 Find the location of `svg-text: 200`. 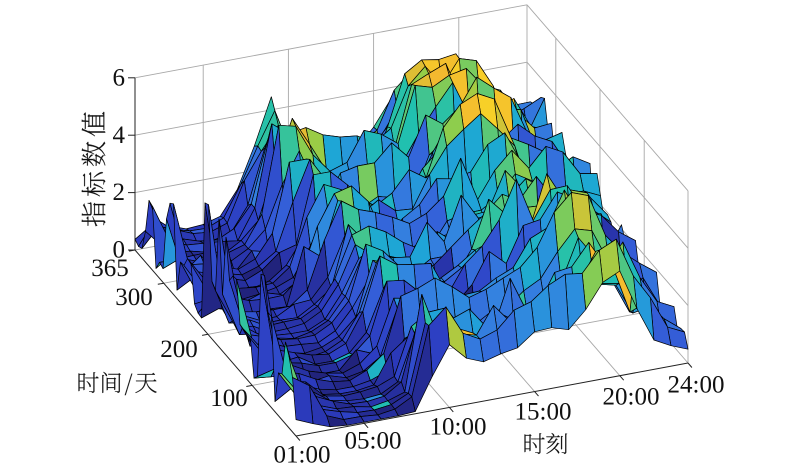

svg-text: 200 is located at coordinates (179, 349).